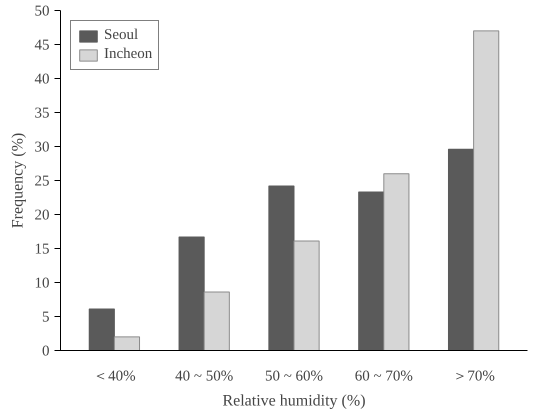 Image resolution: width=537 pixels, height=412 pixels. Describe the element at coordinates (42, 12) in the screenshot. I see `y-tick-label: 50` at that location.